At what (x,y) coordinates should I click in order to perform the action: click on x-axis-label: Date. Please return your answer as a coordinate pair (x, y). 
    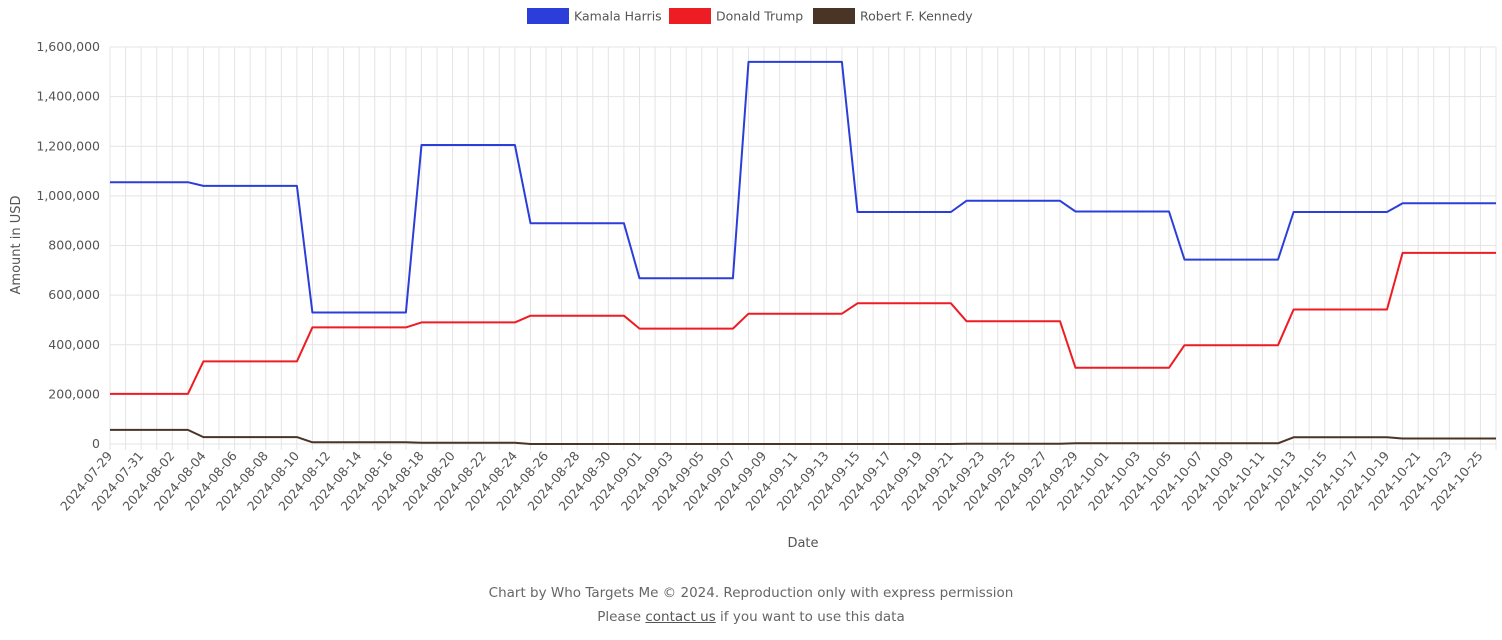
    Looking at the image, I should click on (802, 543).